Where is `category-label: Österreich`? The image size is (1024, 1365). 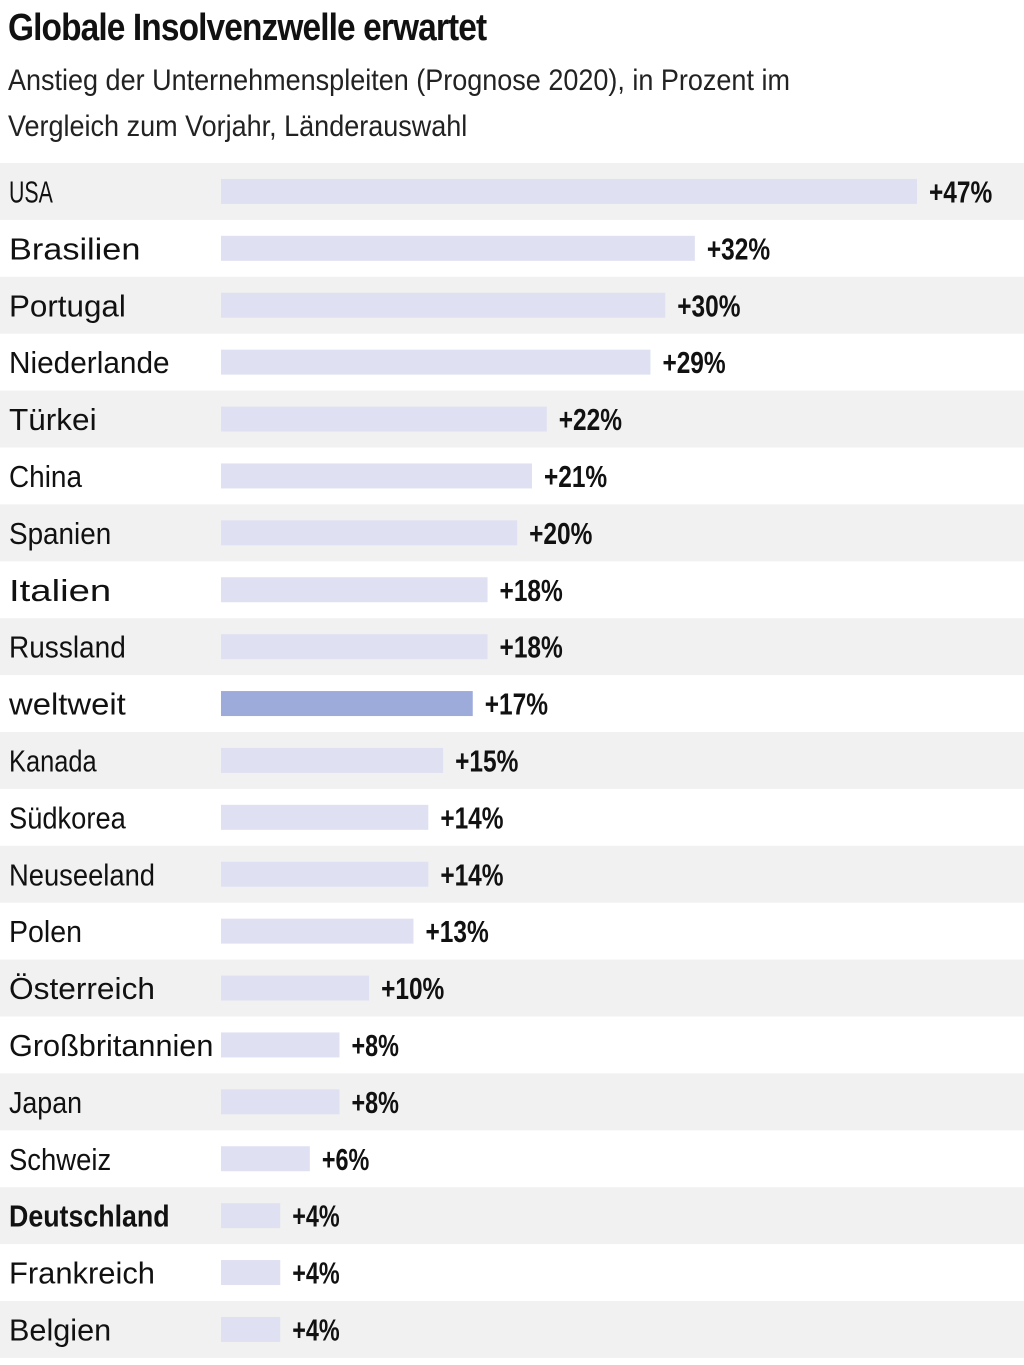 category-label: Österreich is located at coordinates (82, 988).